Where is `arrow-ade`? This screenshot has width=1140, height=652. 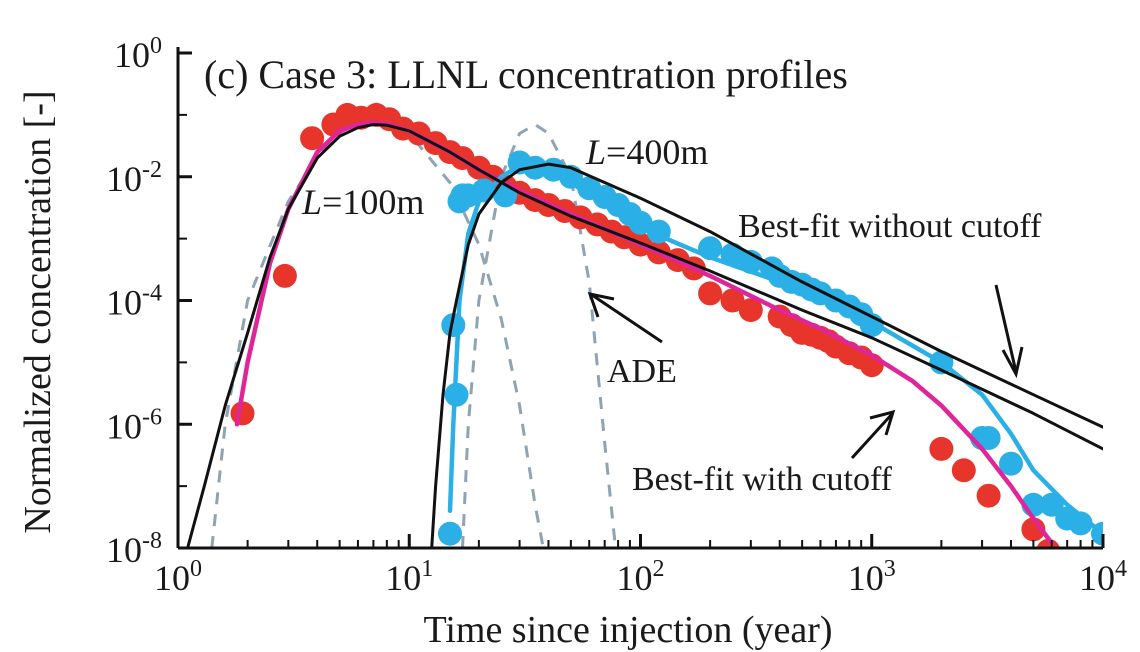
arrow-ade is located at coordinates (625, 317).